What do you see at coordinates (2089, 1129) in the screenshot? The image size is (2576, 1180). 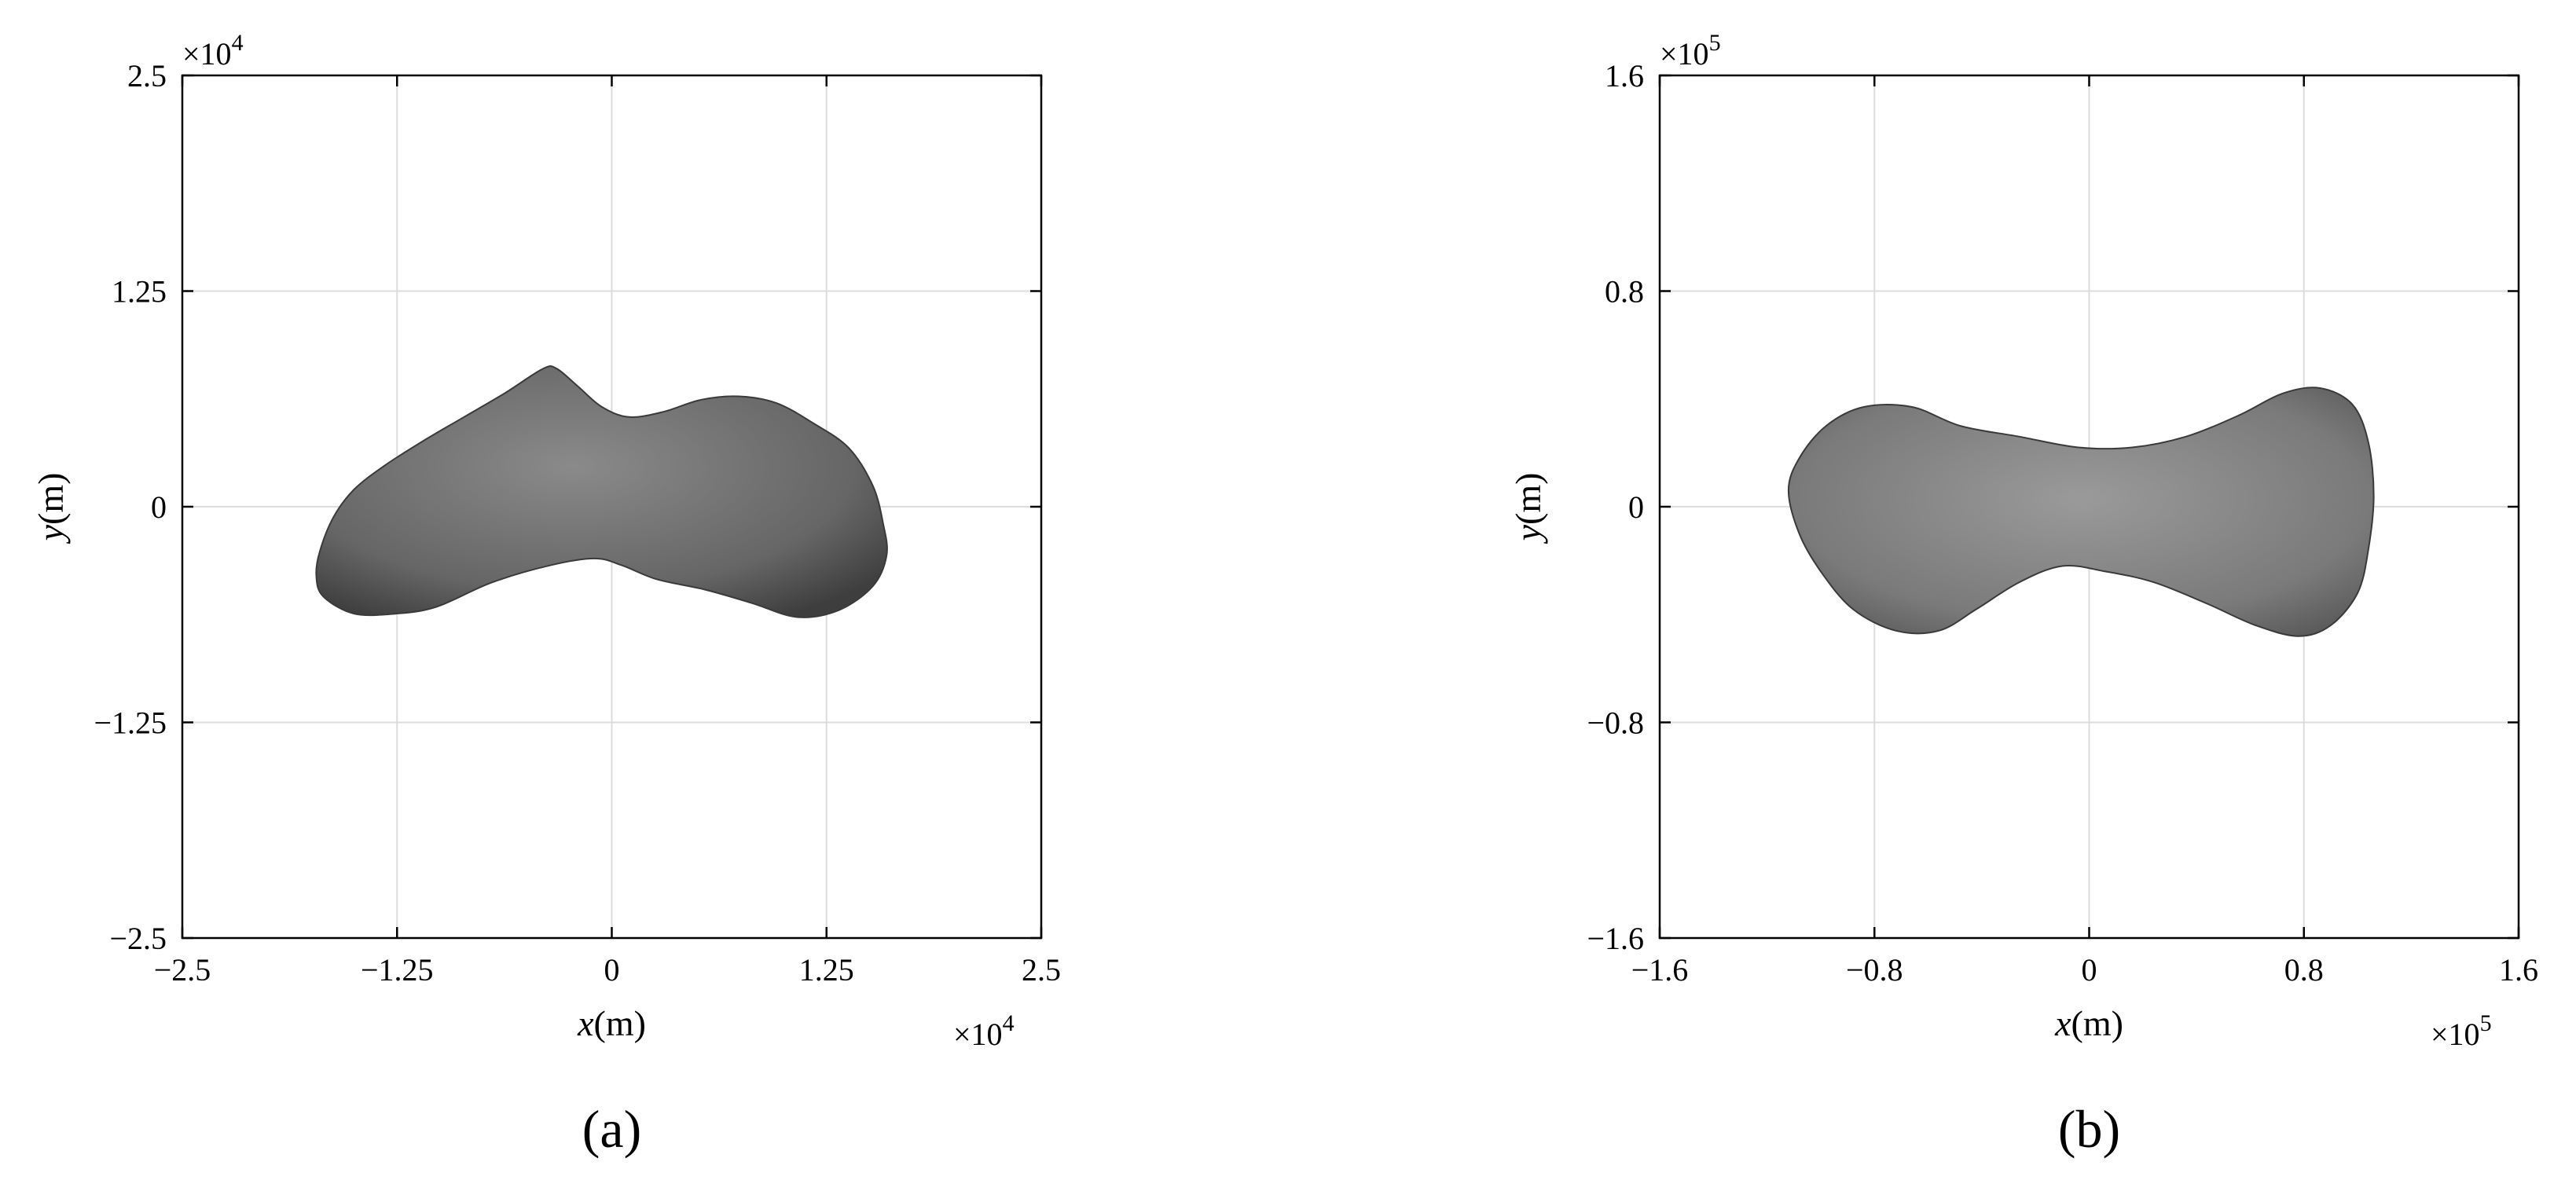 I see `panel-label: (b)` at bounding box center [2089, 1129].